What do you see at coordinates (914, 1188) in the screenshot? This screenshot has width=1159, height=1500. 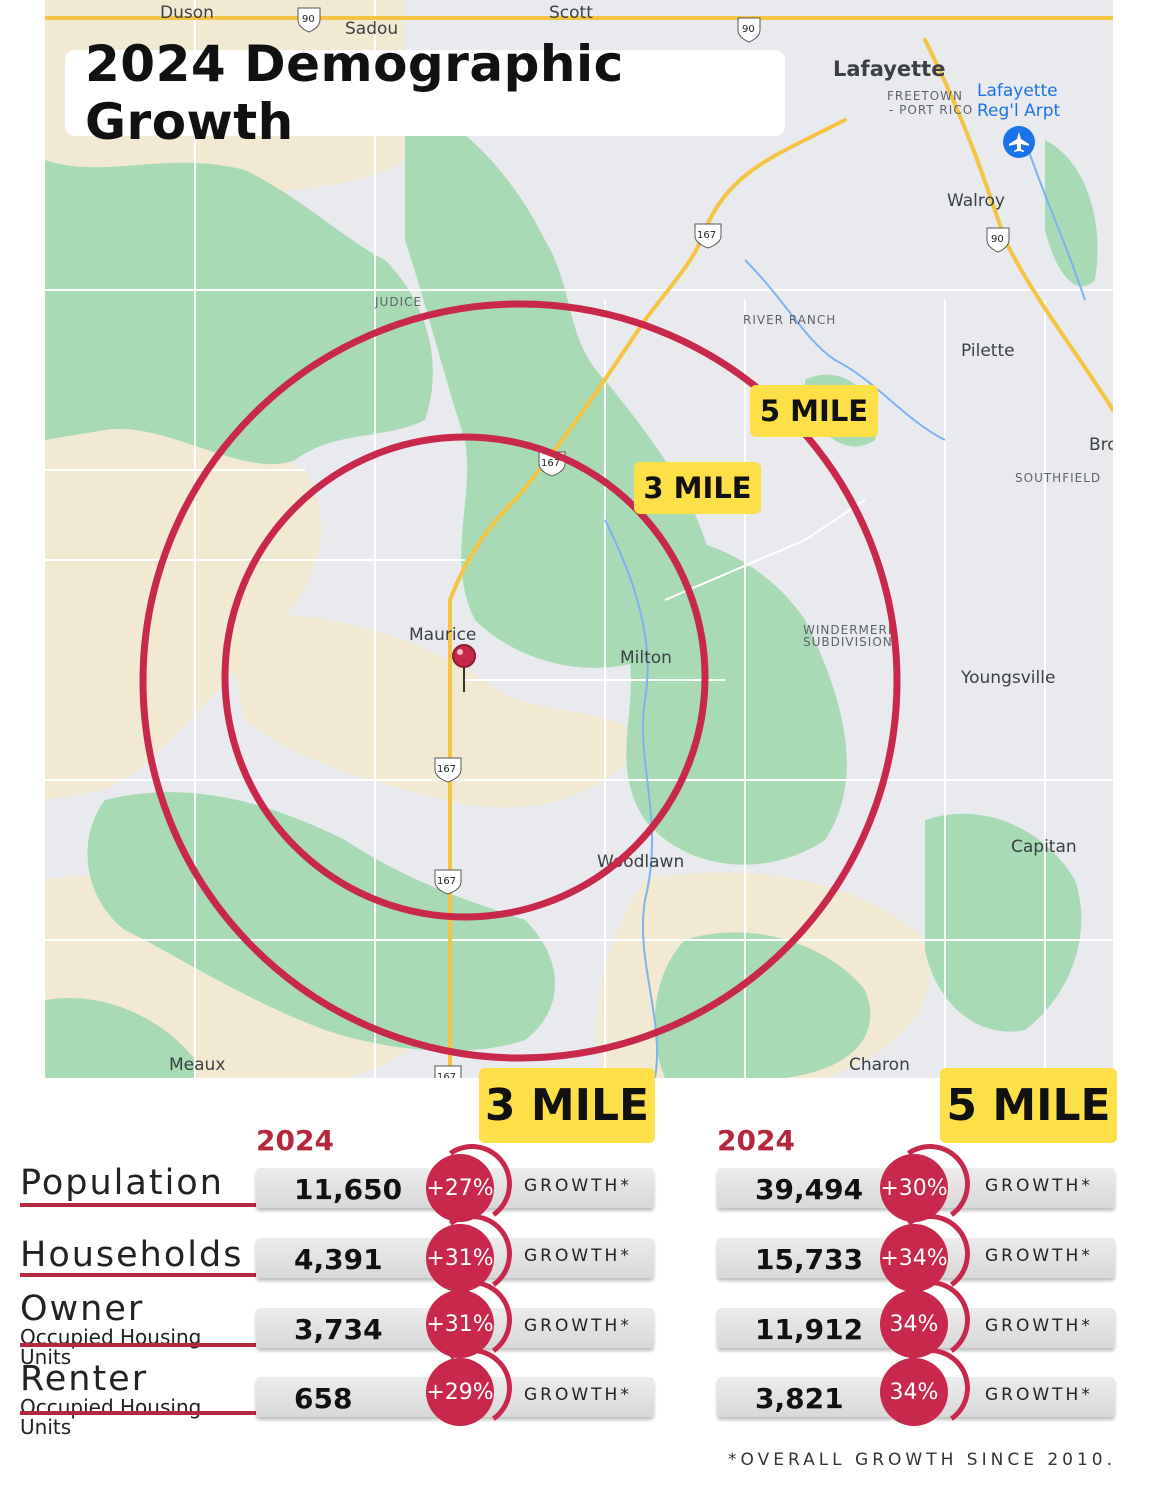 I see `growth-percent-badge: +30%` at bounding box center [914, 1188].